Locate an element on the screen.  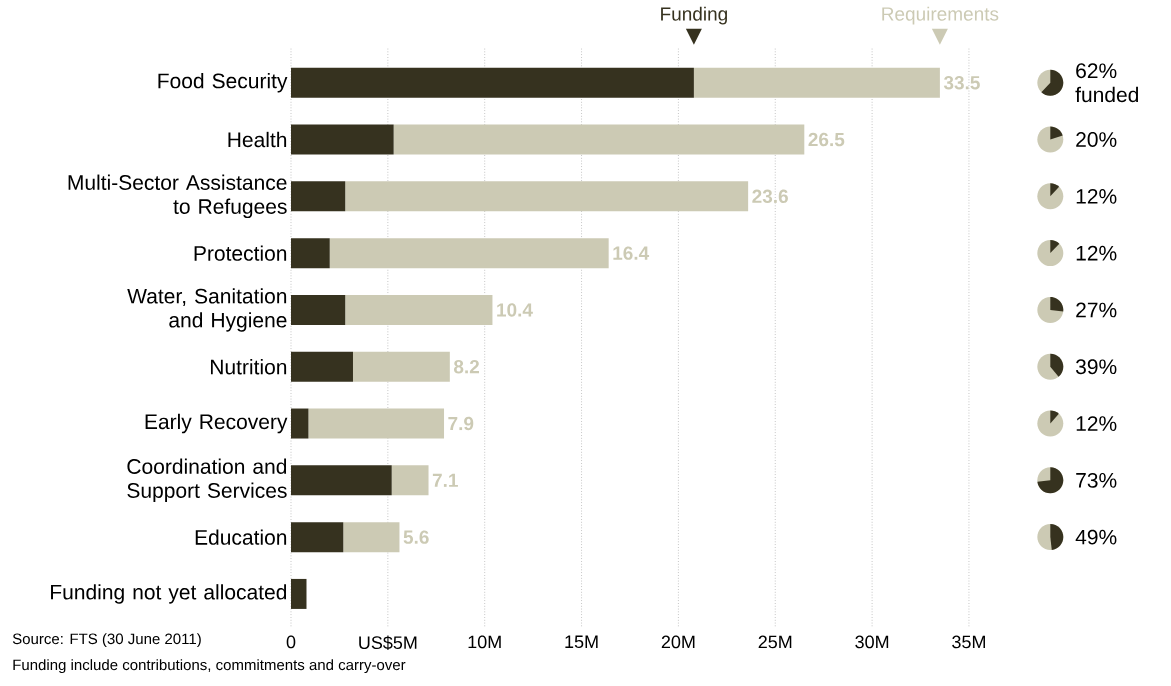
text: 27% is located at coordinates (1096, 310).